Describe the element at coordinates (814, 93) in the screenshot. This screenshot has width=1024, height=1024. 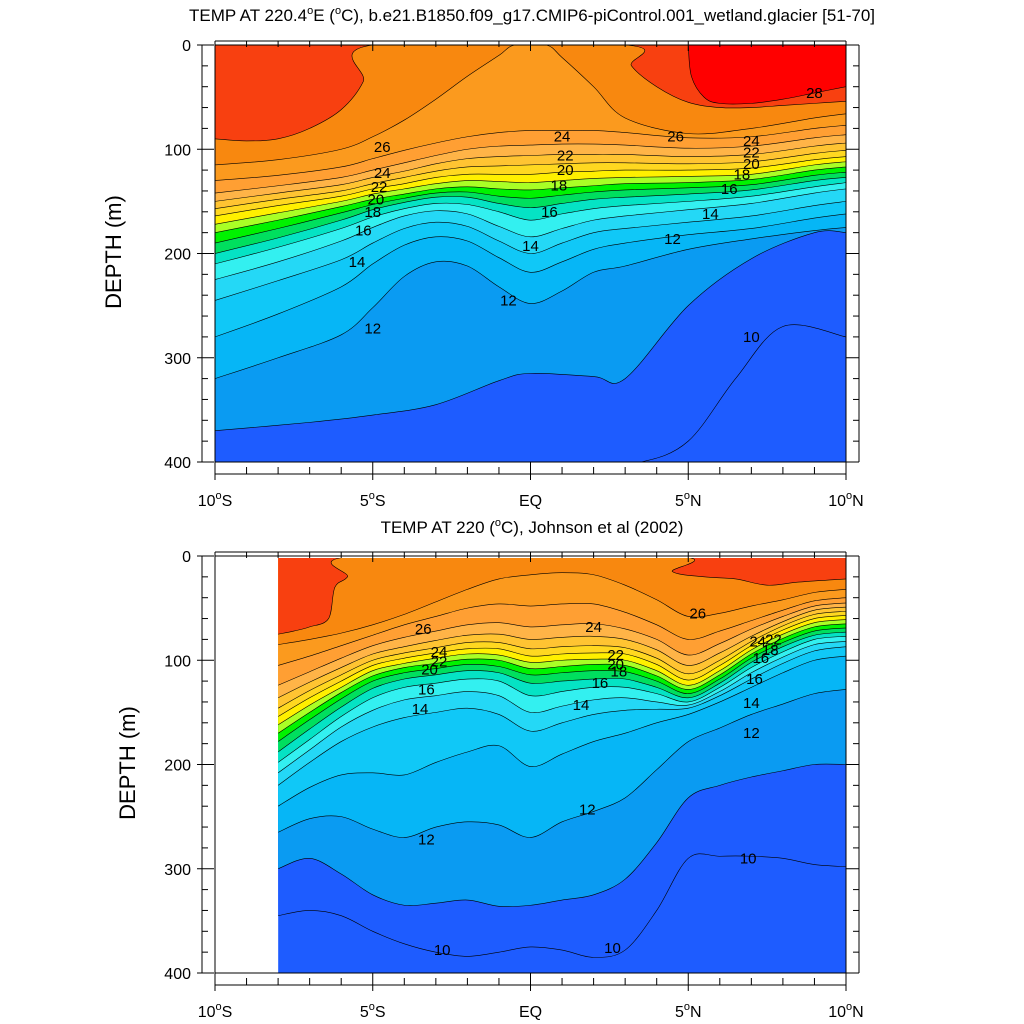
I see `contour-label: 28` at that location.